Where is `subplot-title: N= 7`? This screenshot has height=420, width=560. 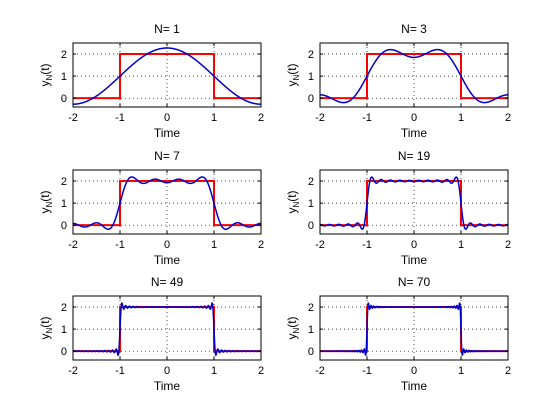 subplot-title: N= 7 is located at coordinates (167, 156).